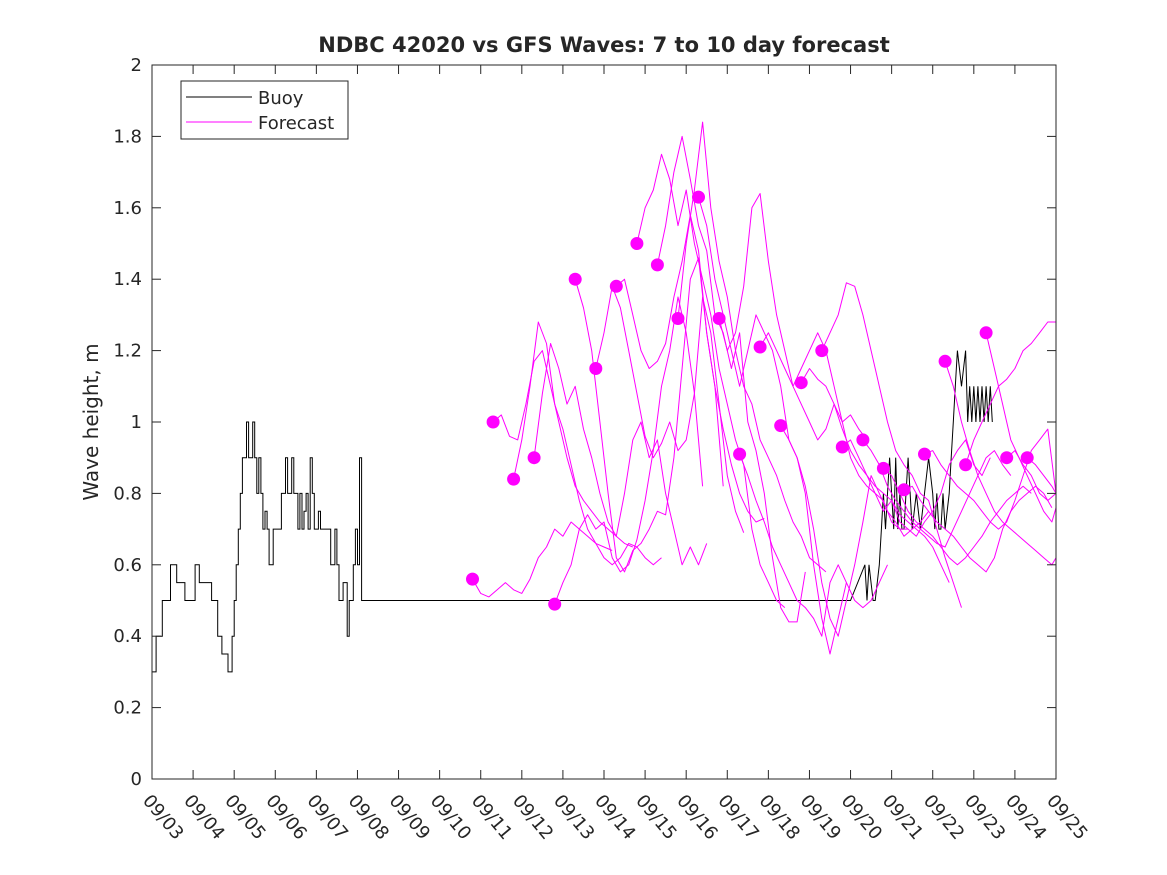 Image resolution: width=1167 pixels, height=875 pixels. I want to click on legend-forecast-label: Forecast, so click(296, 123).